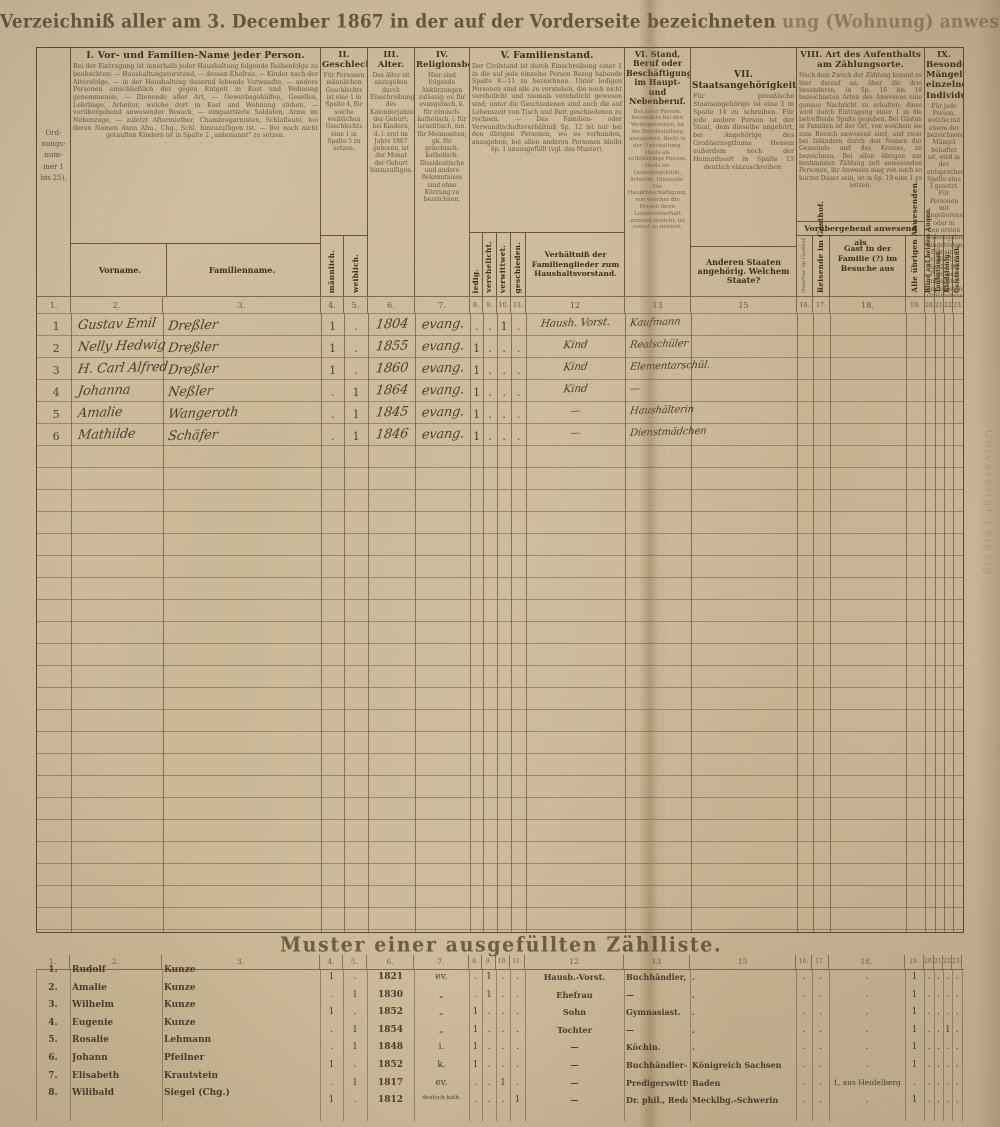  I want to click on muster-cell-c18: ., so click(867, 1100).